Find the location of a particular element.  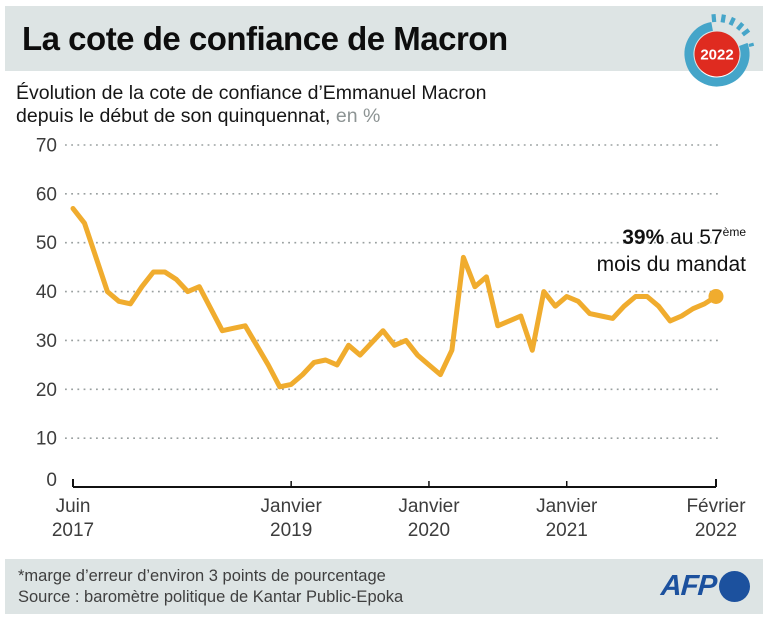

annotation-line2: mois du mandat is located at coordinates (671, 264).